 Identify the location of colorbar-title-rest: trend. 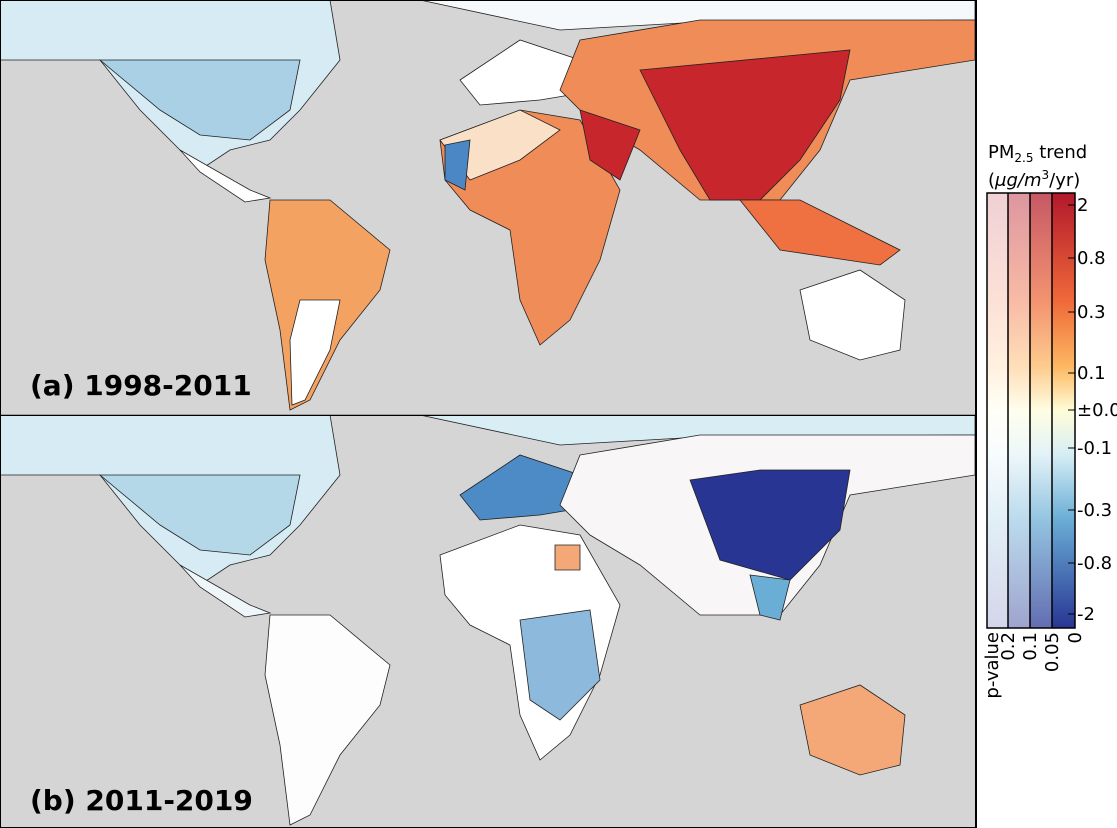
(1060, 152).